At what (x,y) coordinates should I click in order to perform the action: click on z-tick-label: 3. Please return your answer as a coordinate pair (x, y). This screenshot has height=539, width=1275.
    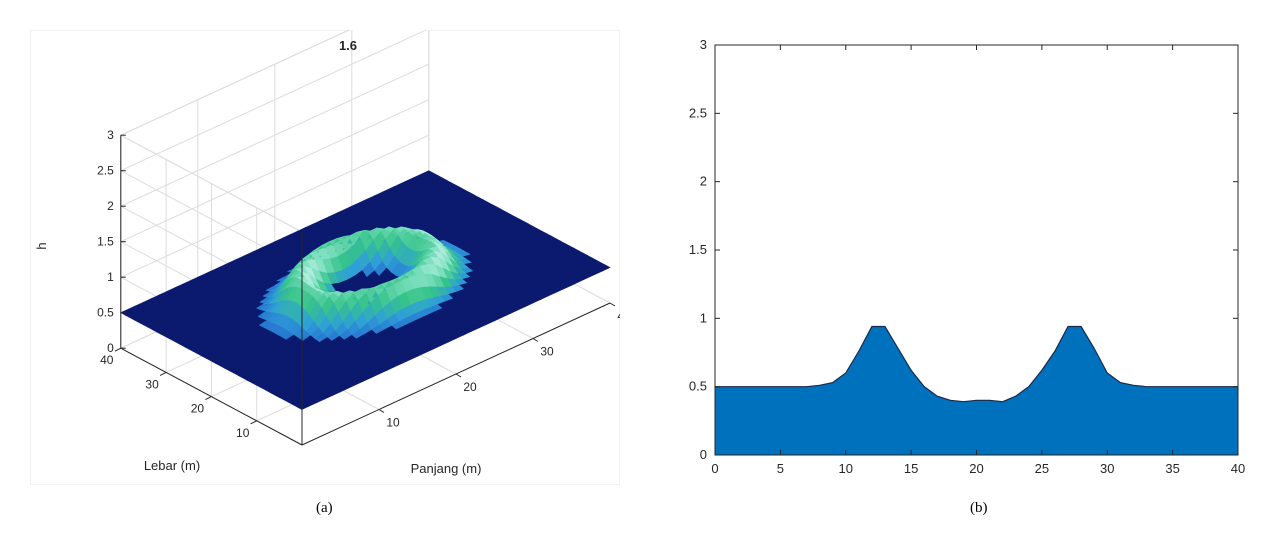
    Looking at the image, I should click on (110, 135).